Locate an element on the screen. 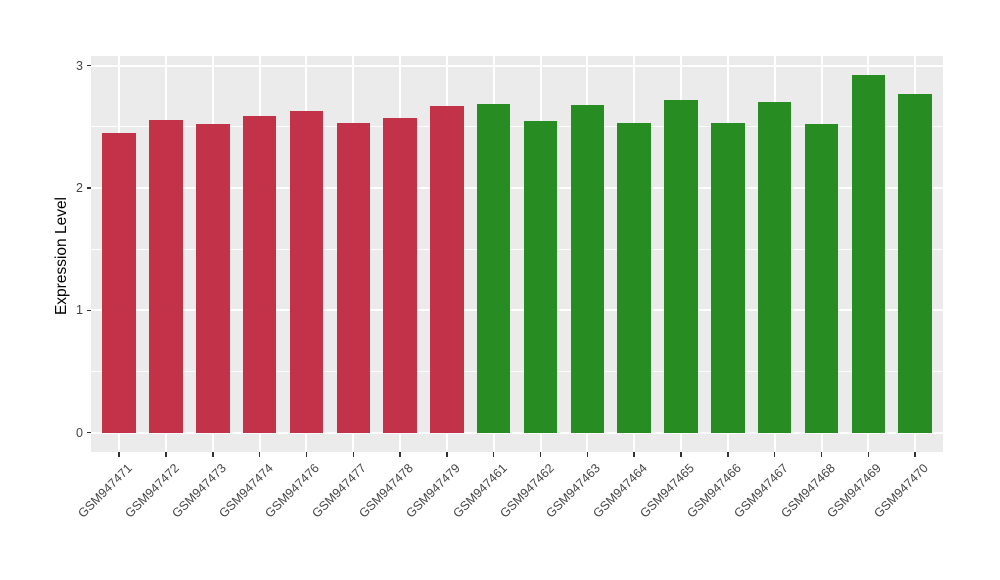  bar-GSM947472 is located at coordinates (166, 276).